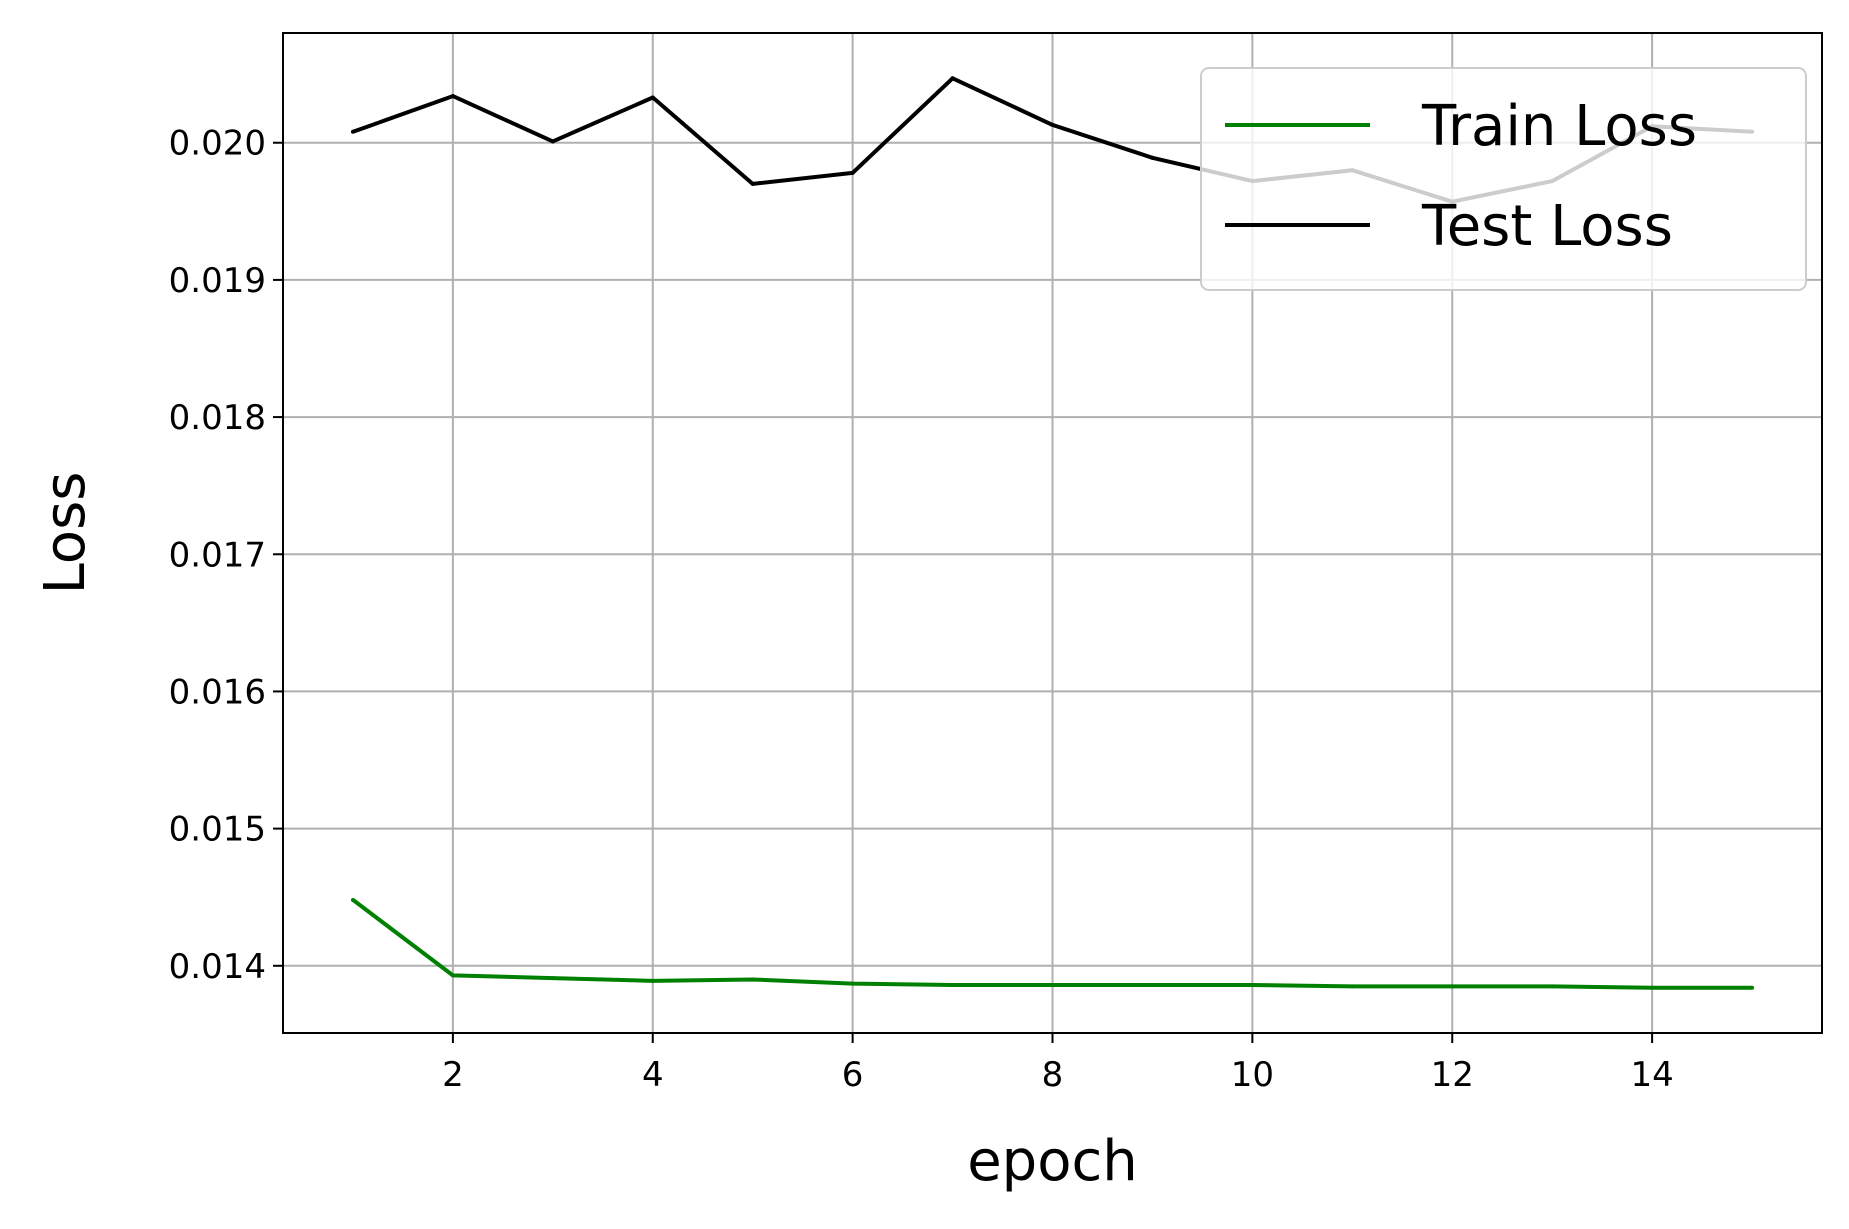 The image size is (1849, 1229). What do you see at coordinates (1252, 1075) in the screenshot?
I see `x-tick-label: 10` at bounding box center [1252, 1075].